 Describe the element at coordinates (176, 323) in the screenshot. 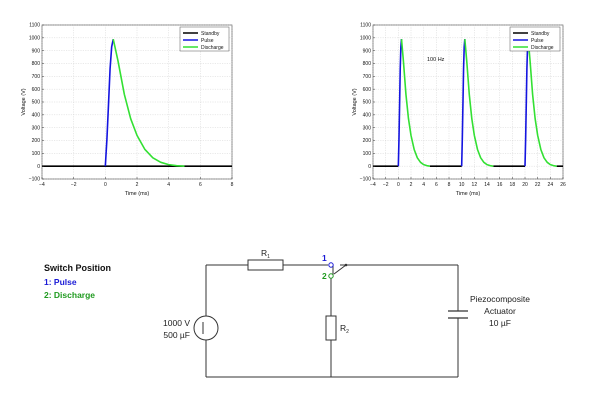

I see `source-voltage-label: 1000 V` at that location.